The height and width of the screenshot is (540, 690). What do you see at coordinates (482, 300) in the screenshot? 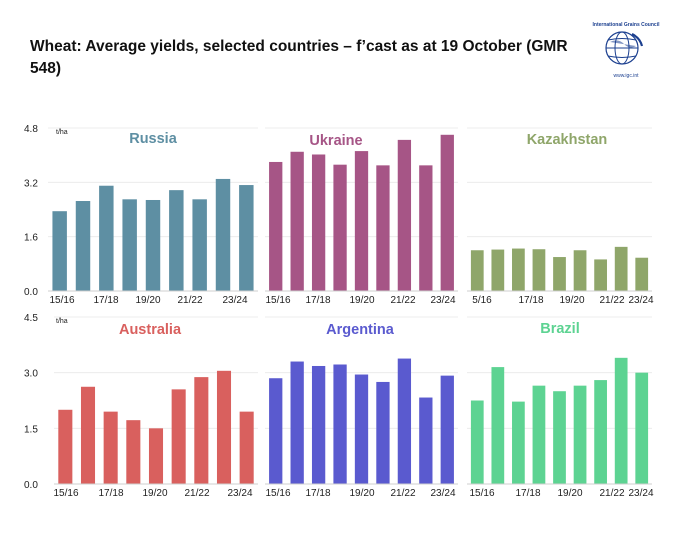
I see `x-tick-label: 5/16` at bounding box center [482, 300].